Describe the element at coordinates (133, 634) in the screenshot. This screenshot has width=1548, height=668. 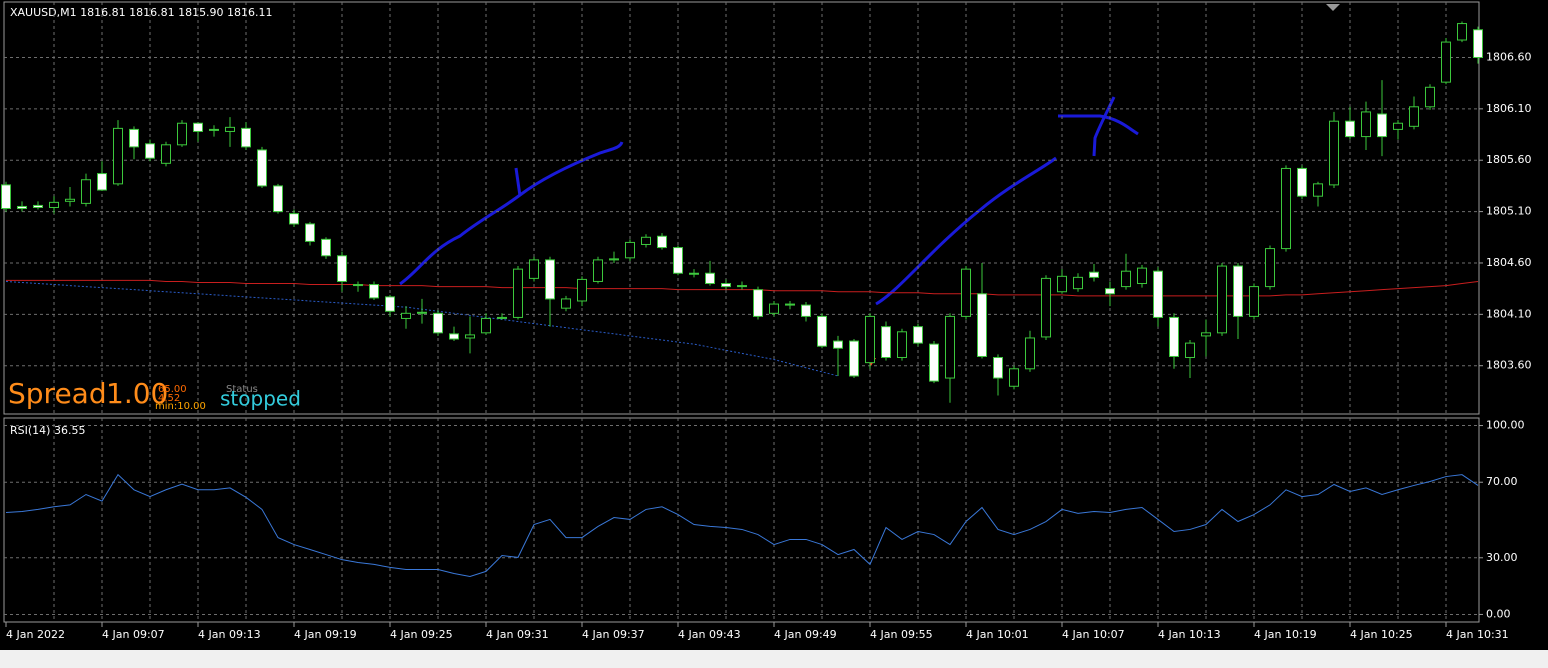
I see `x-tick-label: 4 Jan 09:07` at that location.